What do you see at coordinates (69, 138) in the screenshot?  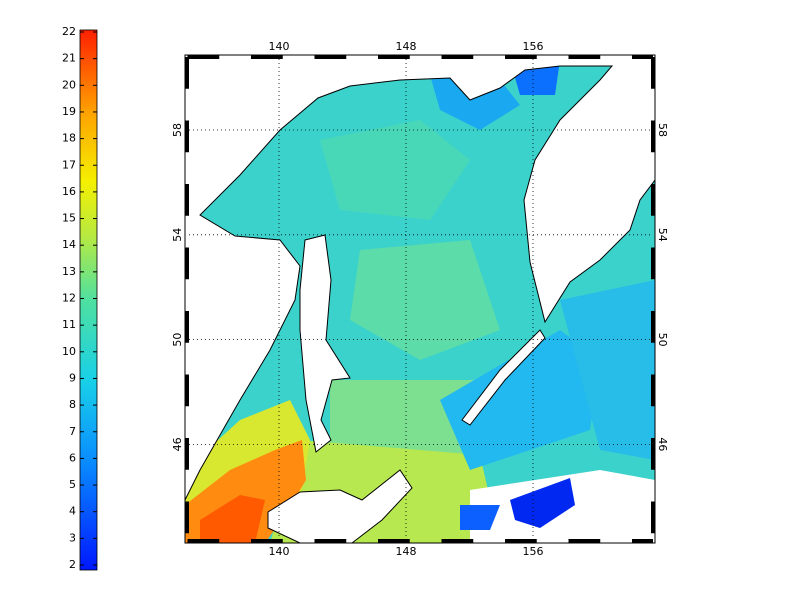 I see `colorbar-label: 18` at bounding box center [69, 138].